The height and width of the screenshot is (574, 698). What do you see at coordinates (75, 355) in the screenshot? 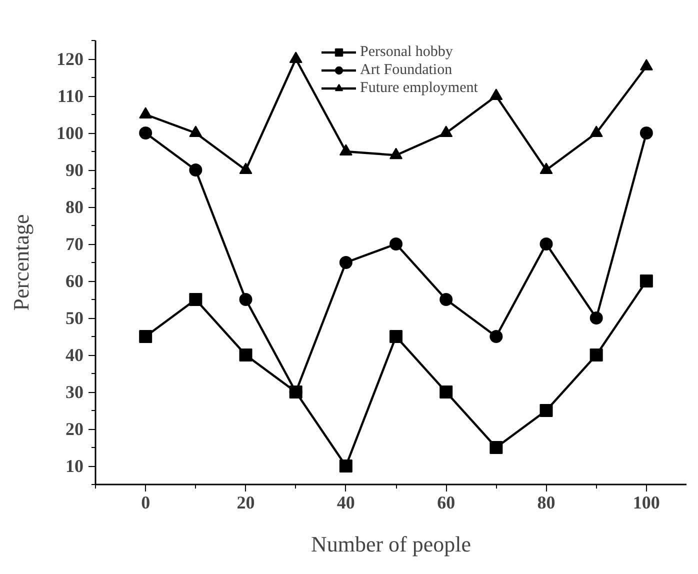
I see `y-tick-label: 40` at bounding box center [75, 355].